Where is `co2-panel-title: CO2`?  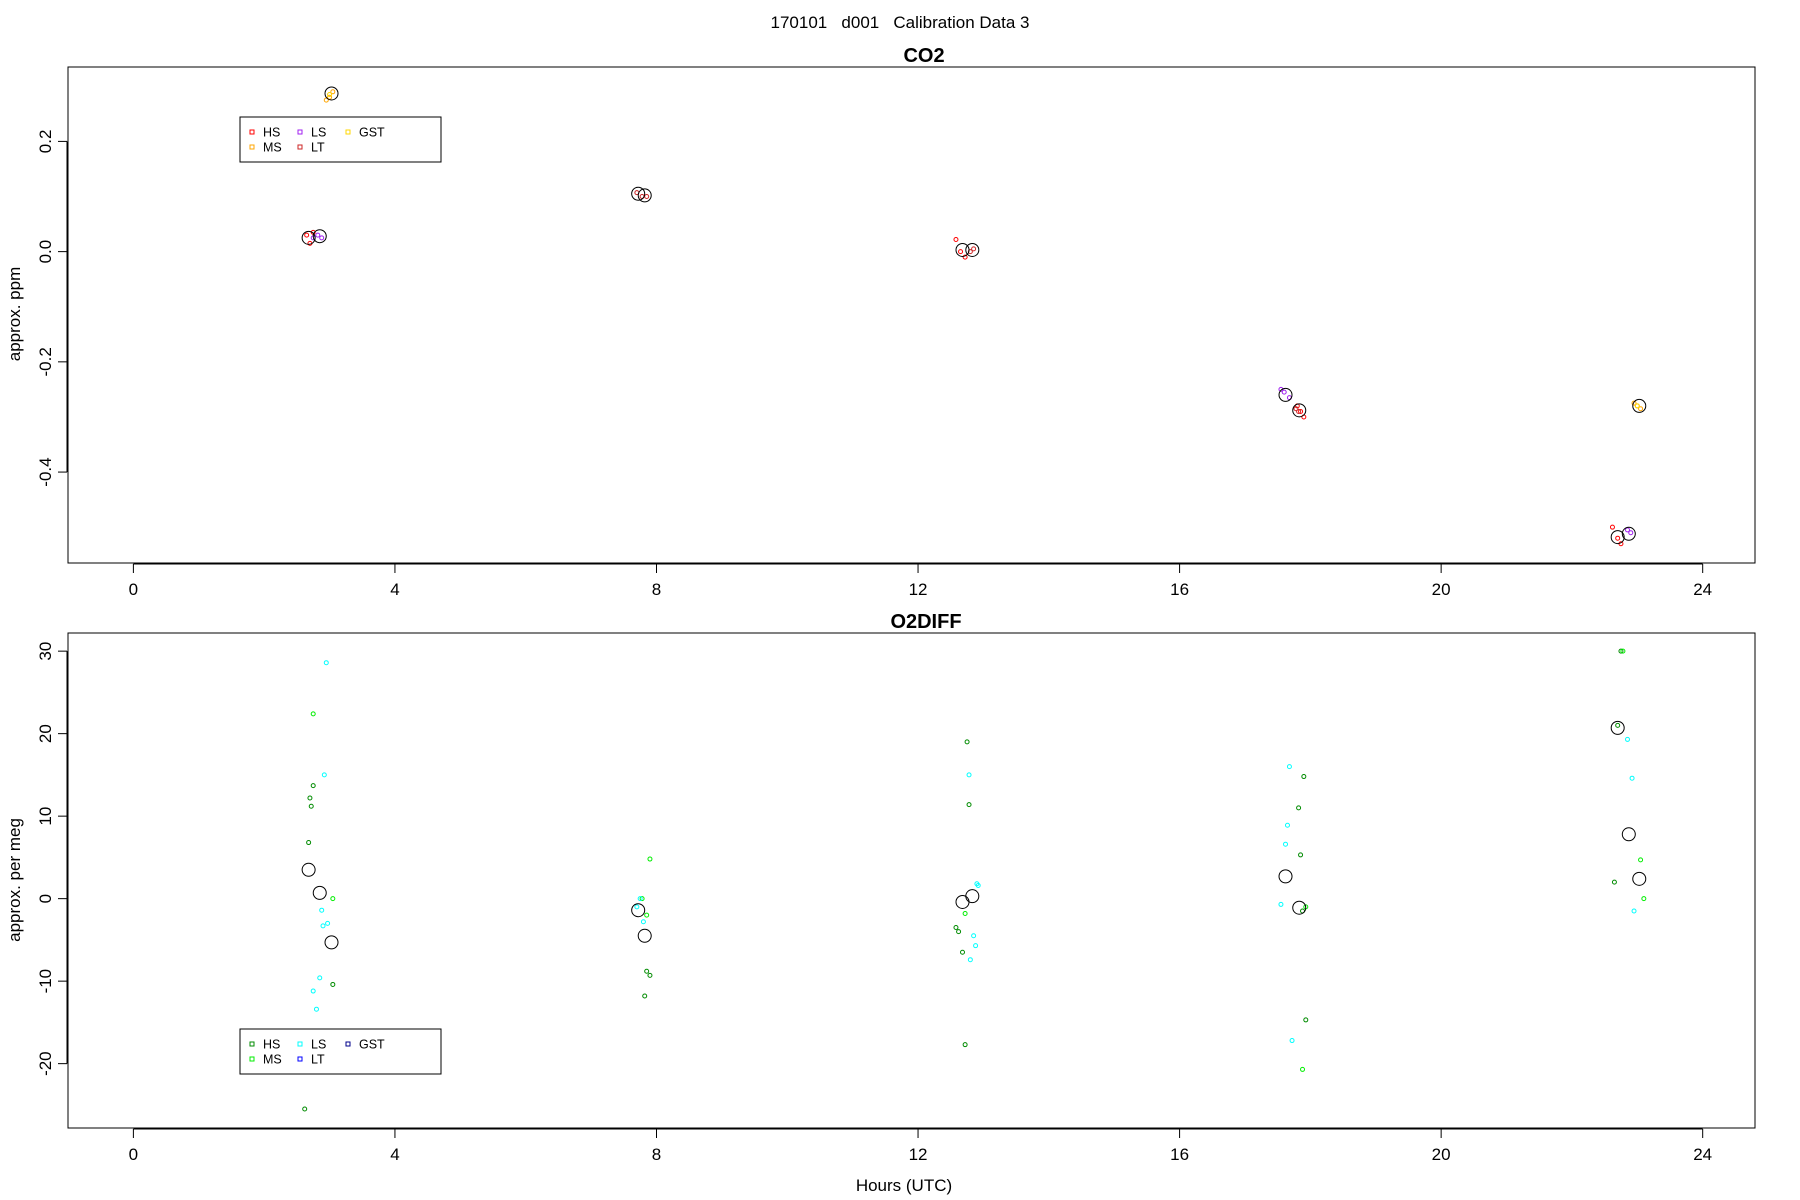
co2-panel-title: CO2 is located at coordinates (923, 56).